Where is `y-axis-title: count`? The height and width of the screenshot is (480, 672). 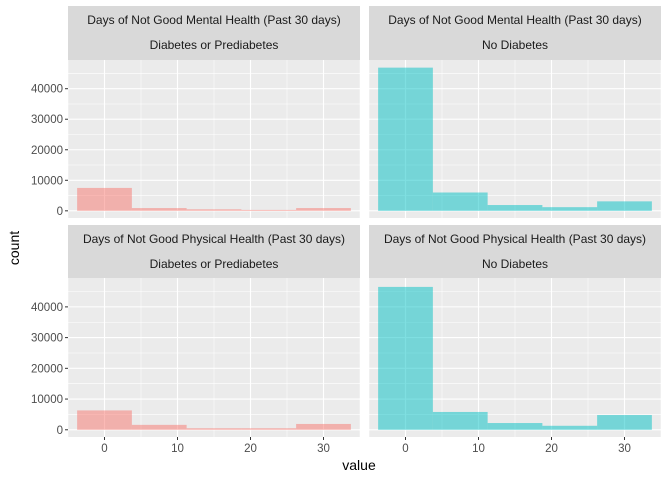 y-axis-title: count is located at coordinates (14, 248).